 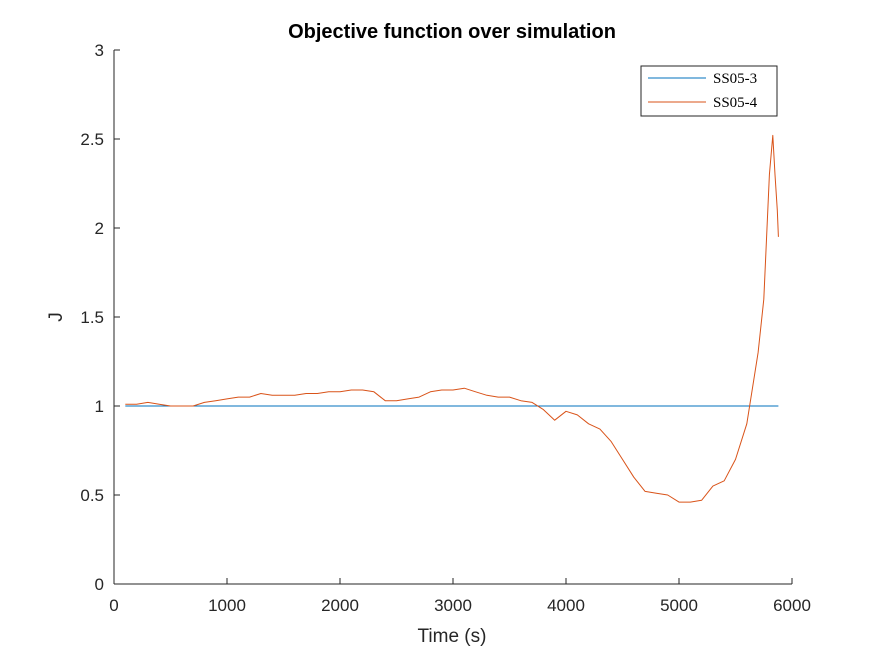 I want to click on chart-title: Objective function over simulation, so click(x=452, y=32).